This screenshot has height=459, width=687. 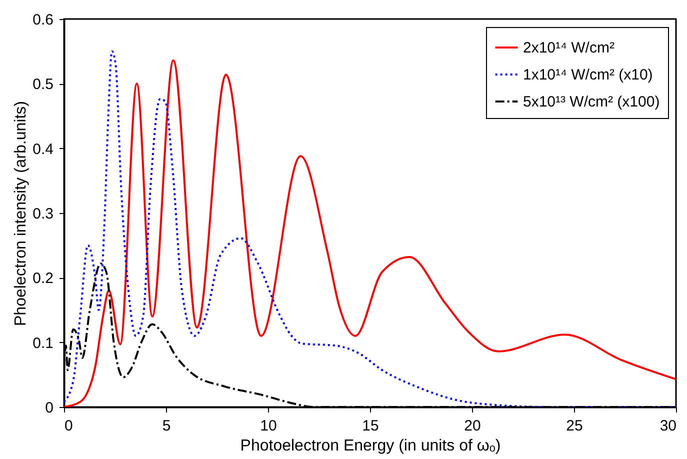 What do you see at coordinates (568, 48) in the screenshot?
I see `legend-label: 2x10¹⁴ W/cm²` at bounding box center [568, 48].